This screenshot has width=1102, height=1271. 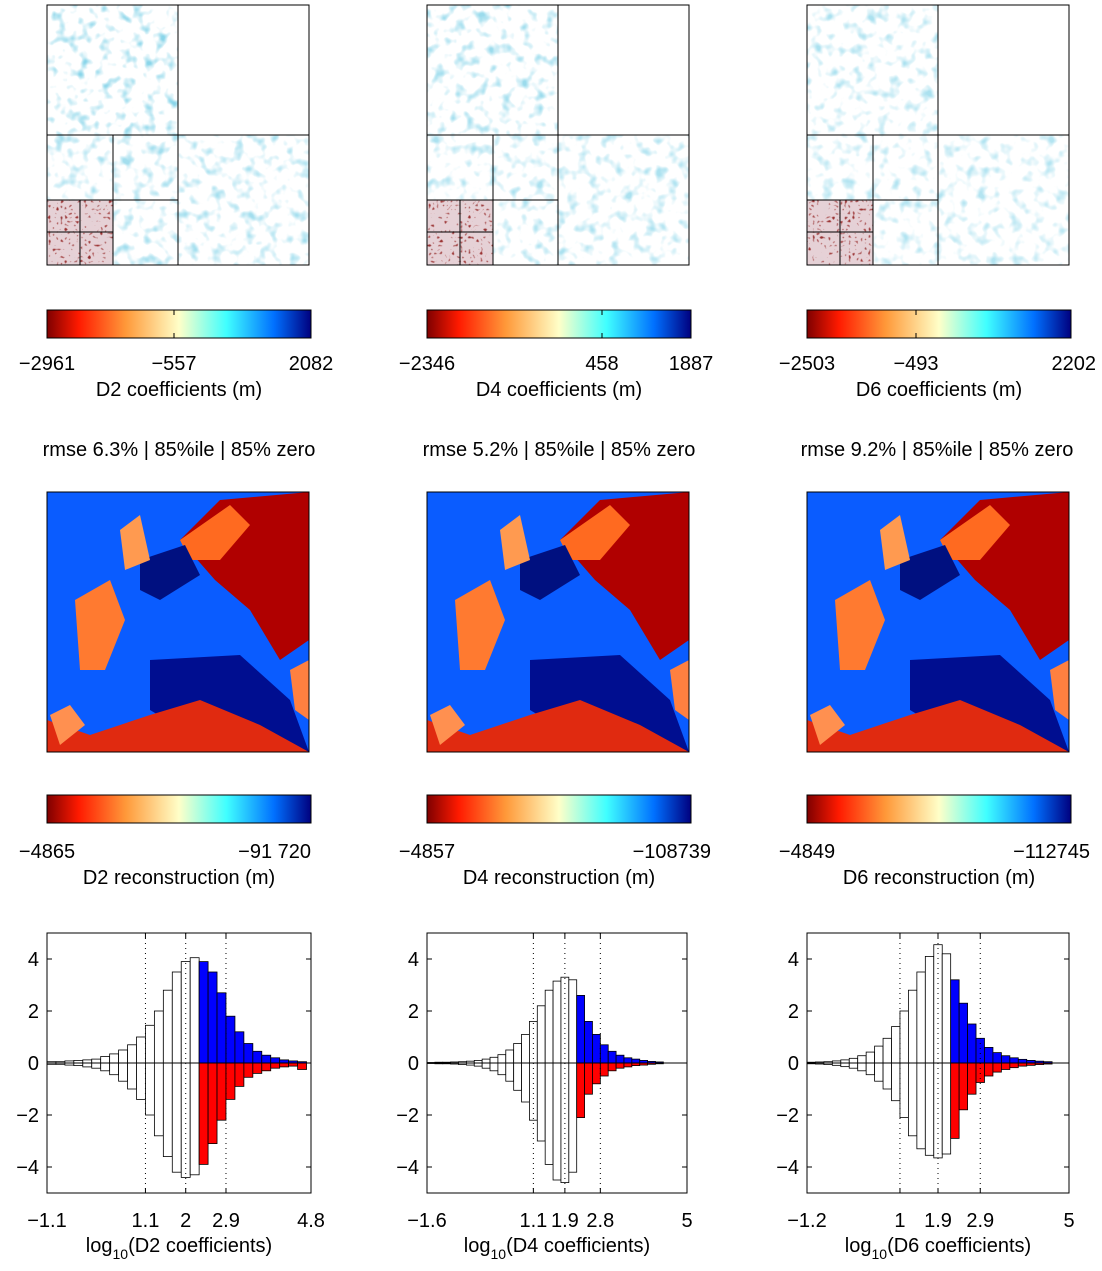 What do you see at coordinates (565, 1221) in the screenshot?
I see `x-tick-label: 1.9` at bounding box center [565, 1221].